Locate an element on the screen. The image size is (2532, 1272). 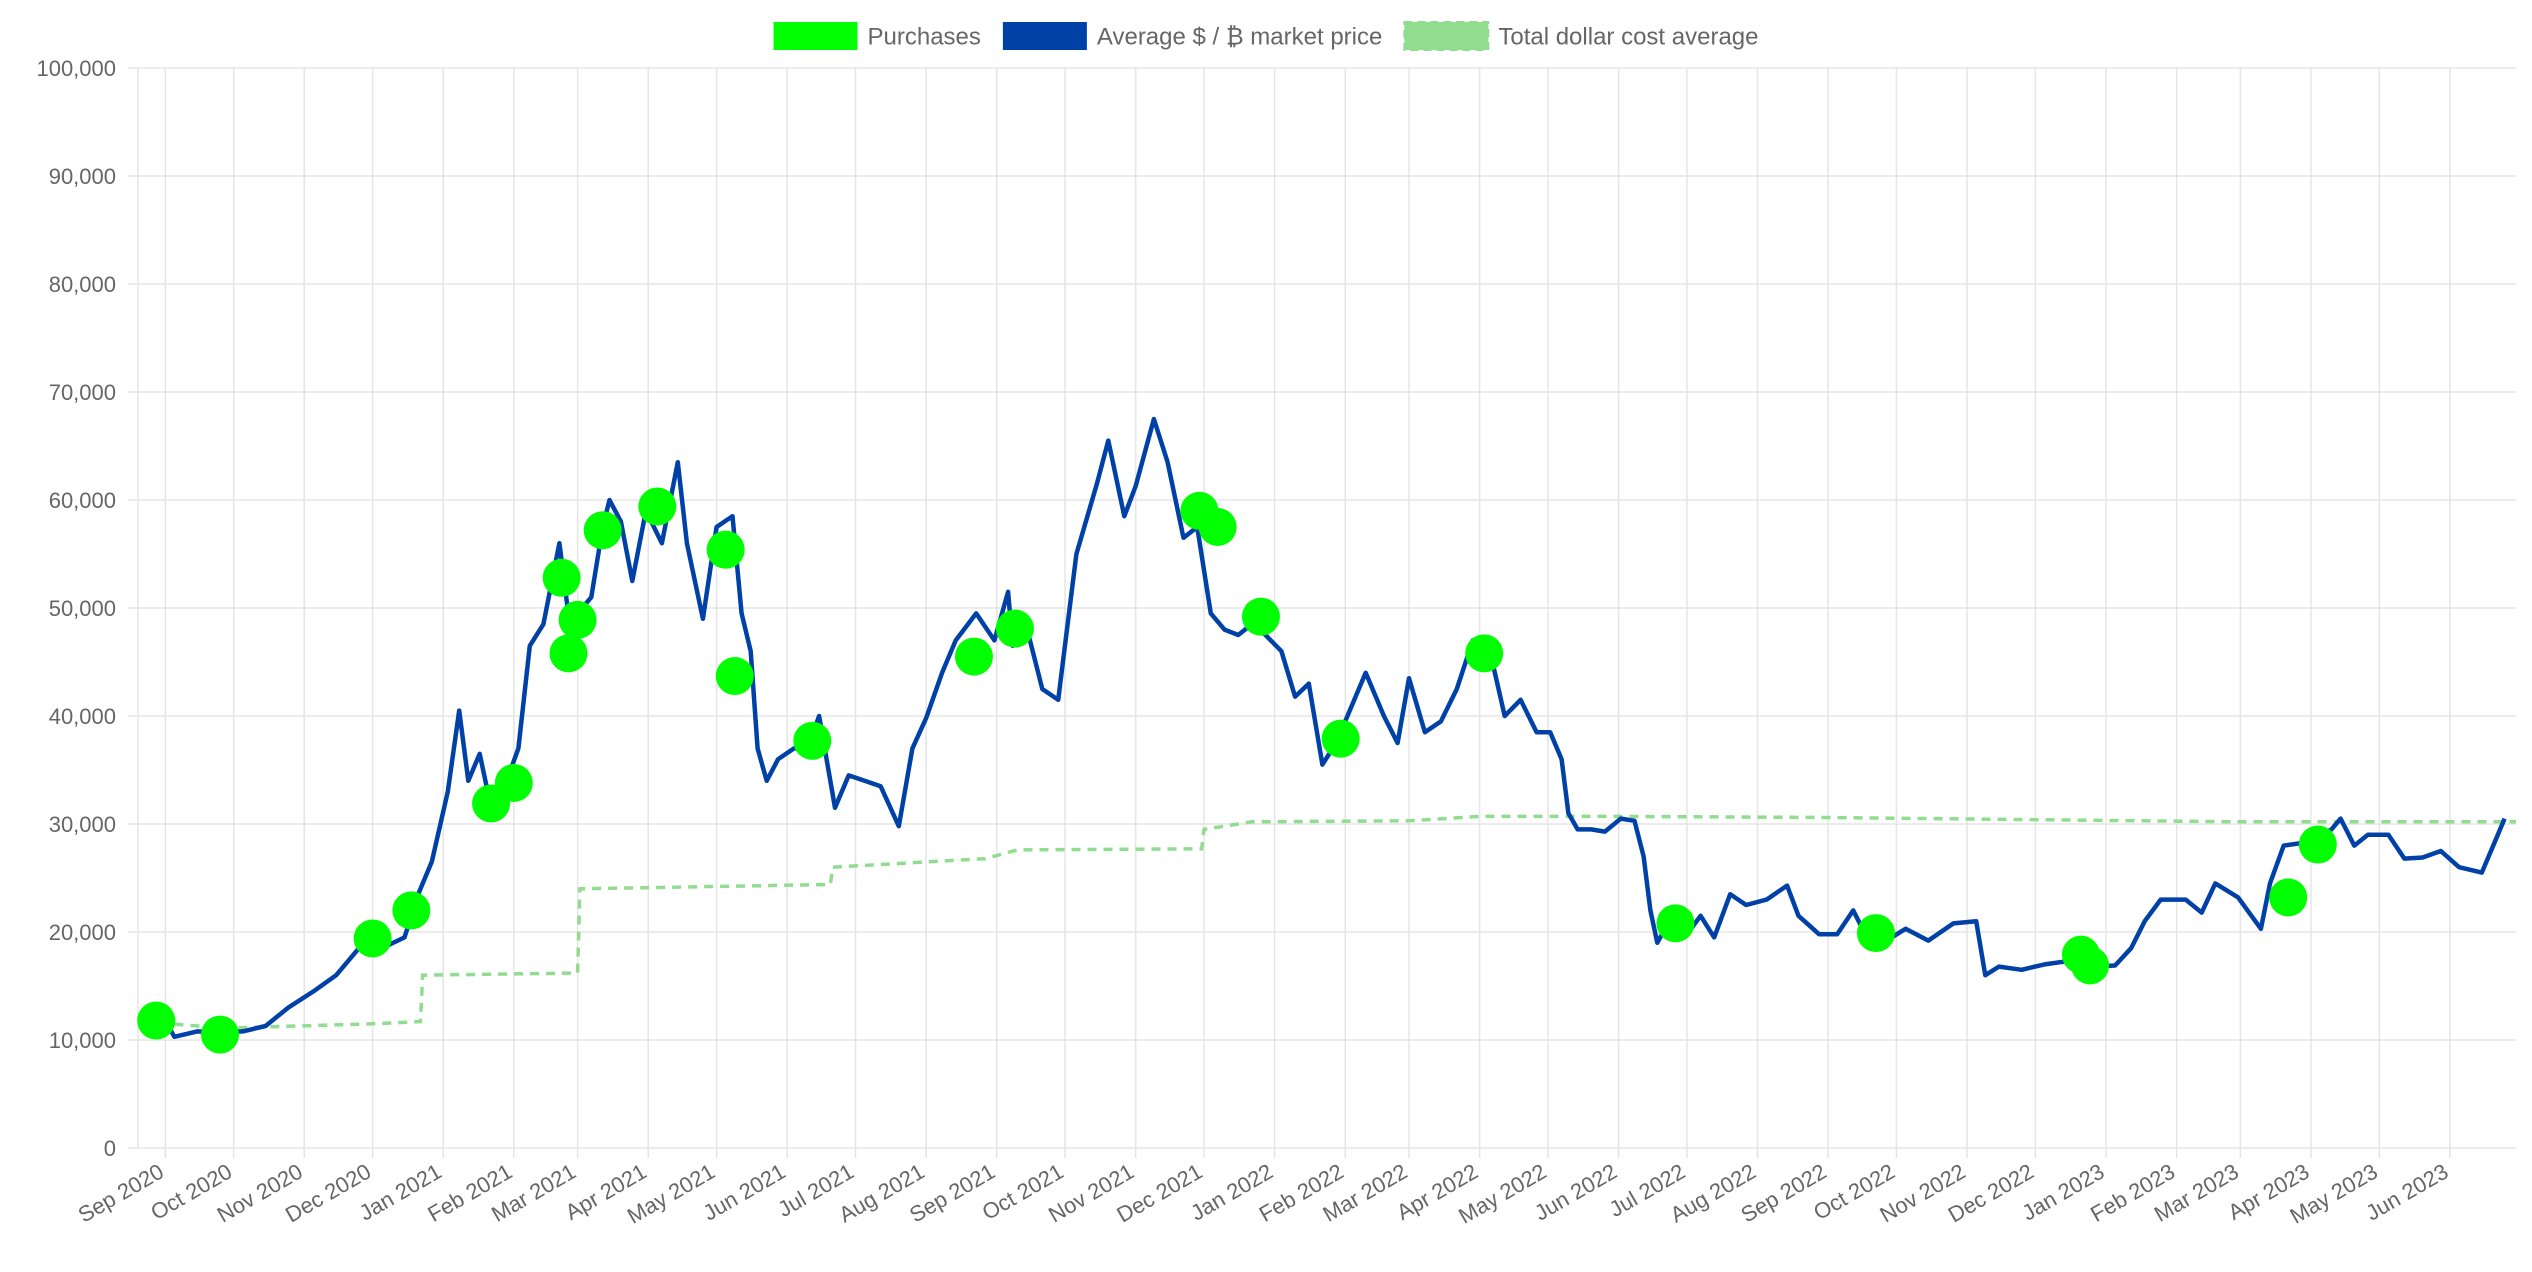
legend-item-market: Average $ / ₿ market price is located at coordinates (1192, 36).